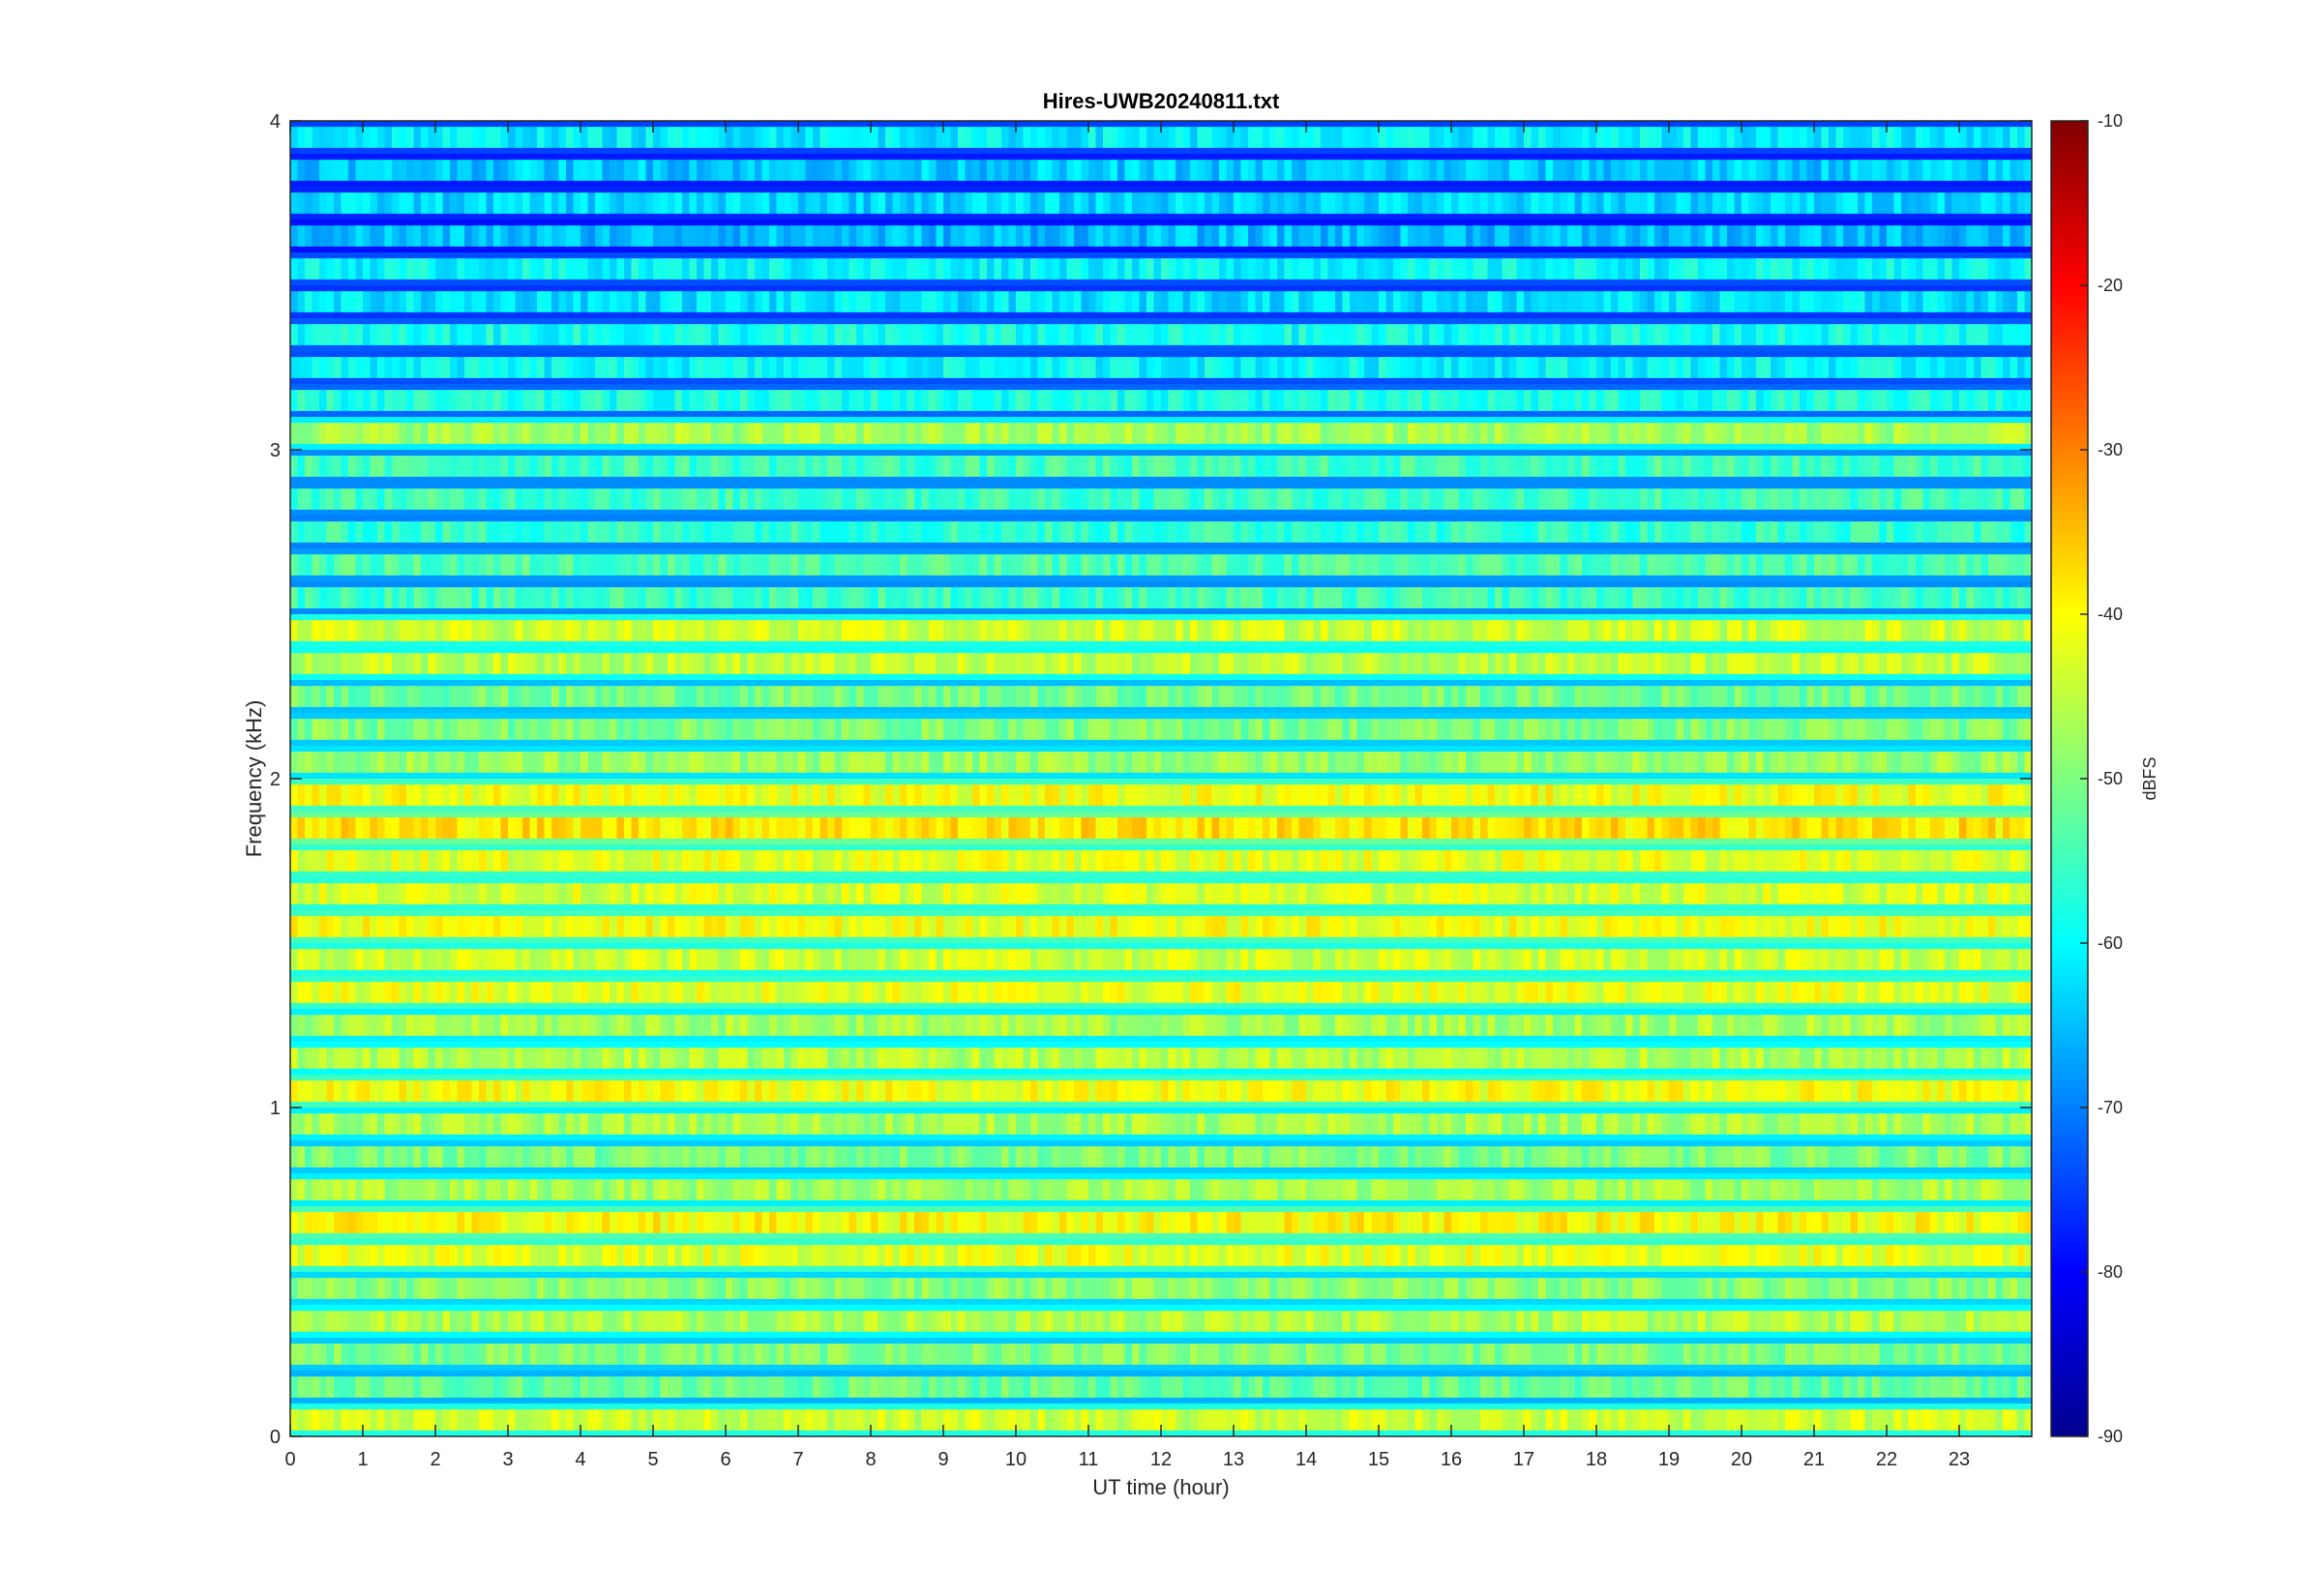  What do you see at coordinates (2110, 1272) in the screenshot?
I see `colorbar-tick-label: -80` at bounding box center [2110, 1272].